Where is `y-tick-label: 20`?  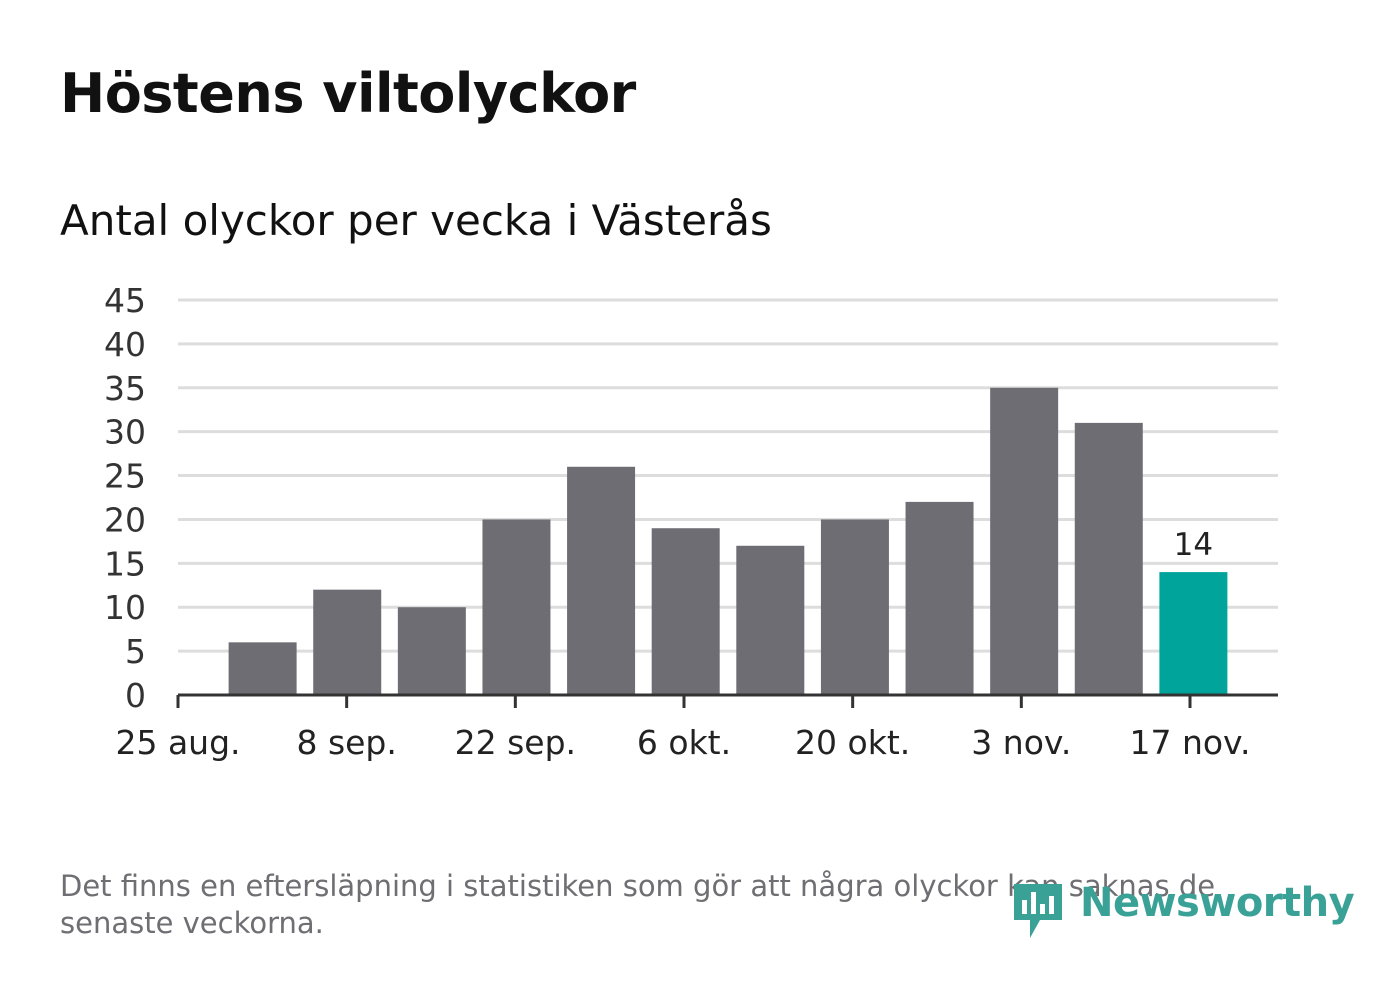 y-tick-label: 20 is located at coordinates (125, 519).